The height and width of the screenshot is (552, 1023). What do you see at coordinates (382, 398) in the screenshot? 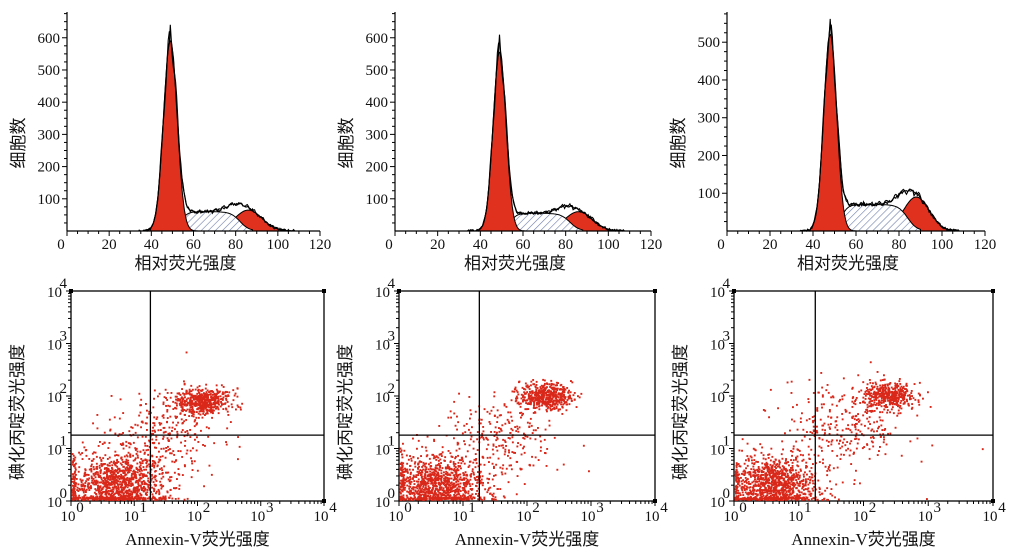
I see `y-tick-label: 10` at bounding box center [382, 398].